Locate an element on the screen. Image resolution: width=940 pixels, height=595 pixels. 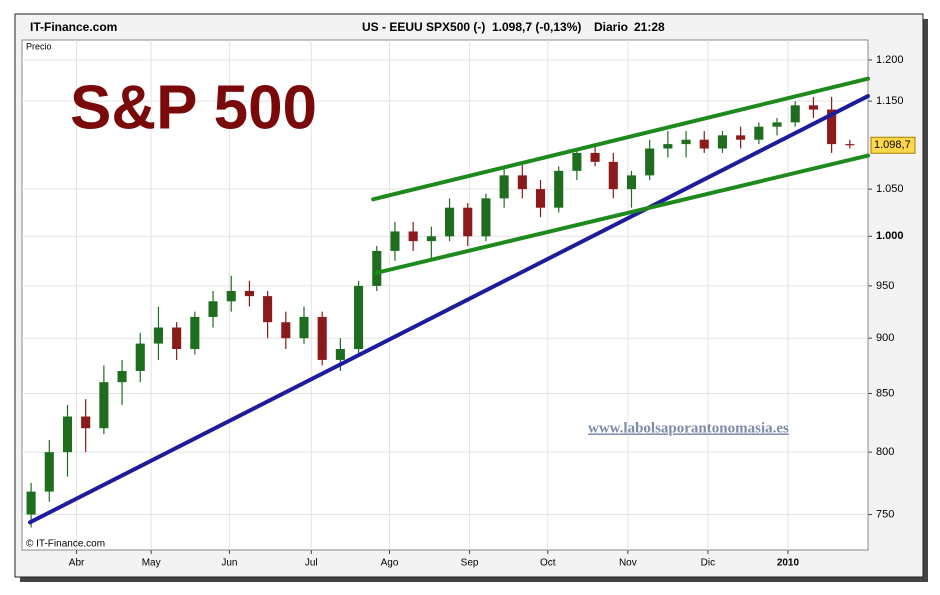
time: 21:28 is located at coordinates (649, 27).